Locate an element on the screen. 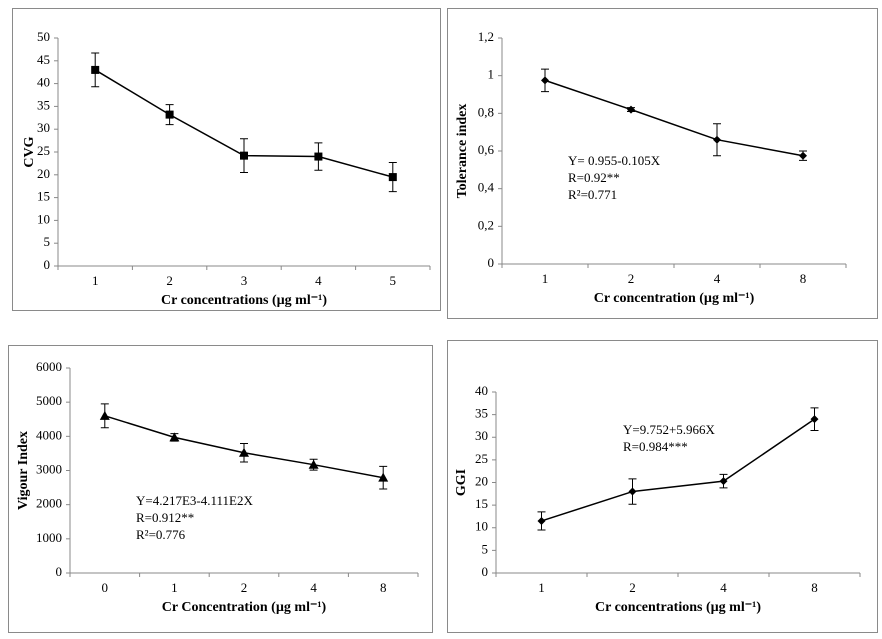 The width and height of the screenshot is (882, 639). y-tick-label: 45 is located at coordinates (43, 59).